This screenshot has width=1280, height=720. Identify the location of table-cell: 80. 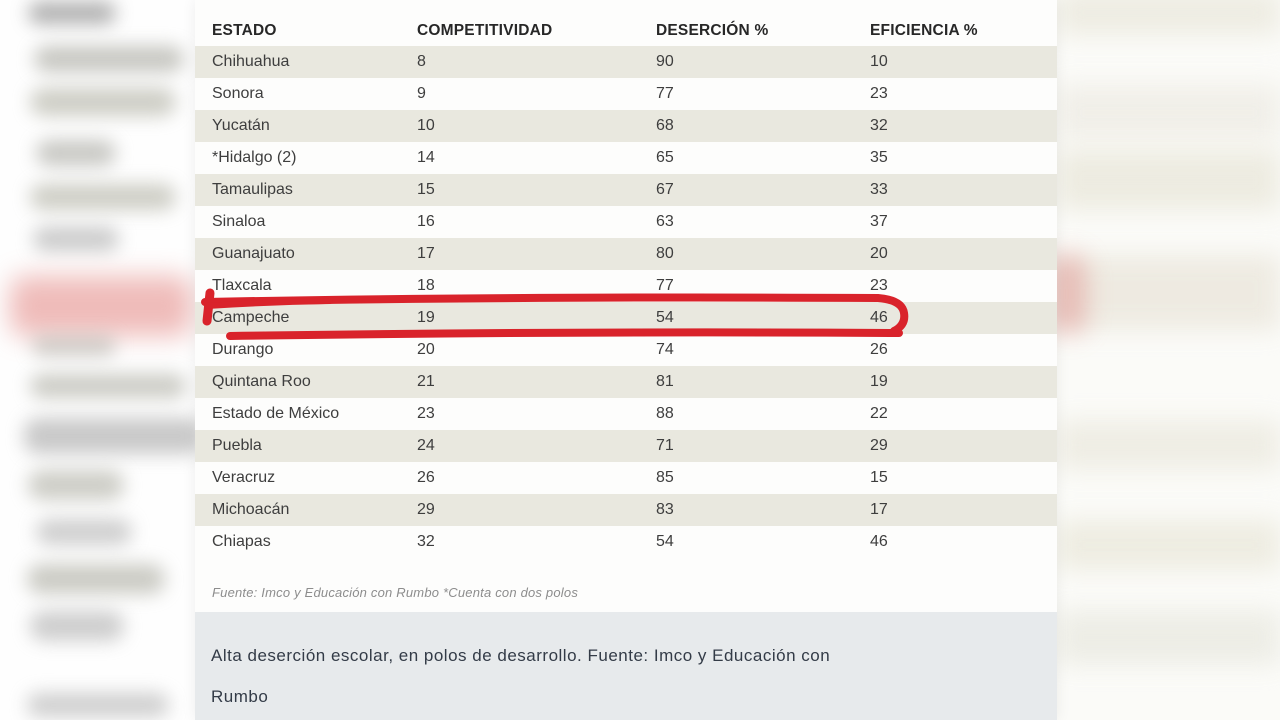
(665, 253).